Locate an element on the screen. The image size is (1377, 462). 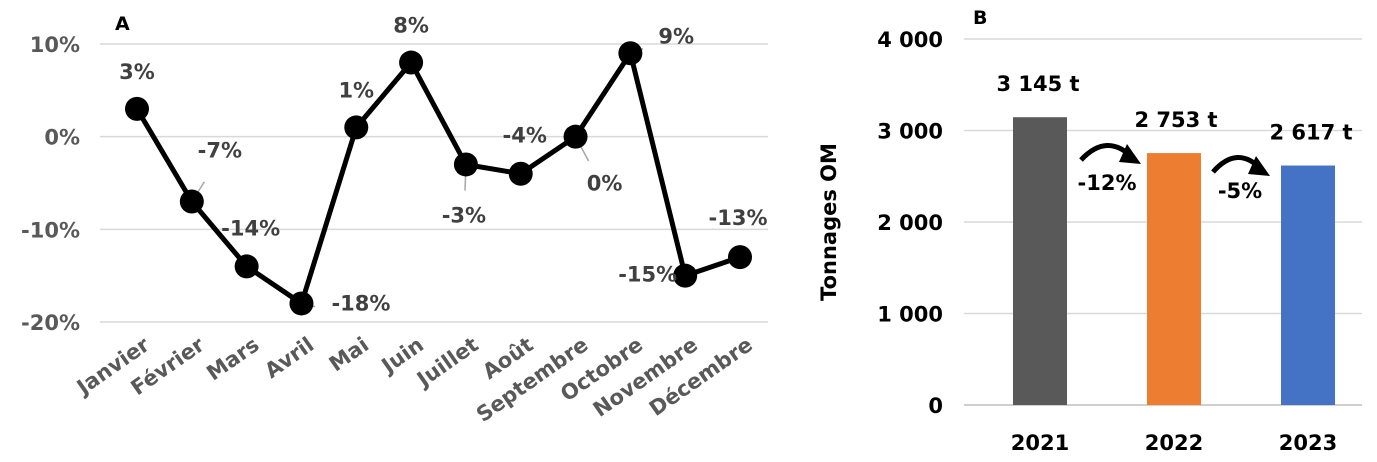
y-ticks-b: 4 000 3 000 2 000 1 000 0 is located at coordinates (910, 223).